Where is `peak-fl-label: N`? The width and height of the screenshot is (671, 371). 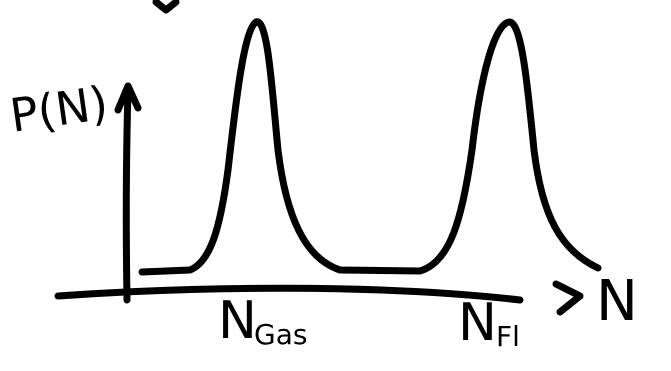
peak-fl-label: N is located at coordinates (477, 323).